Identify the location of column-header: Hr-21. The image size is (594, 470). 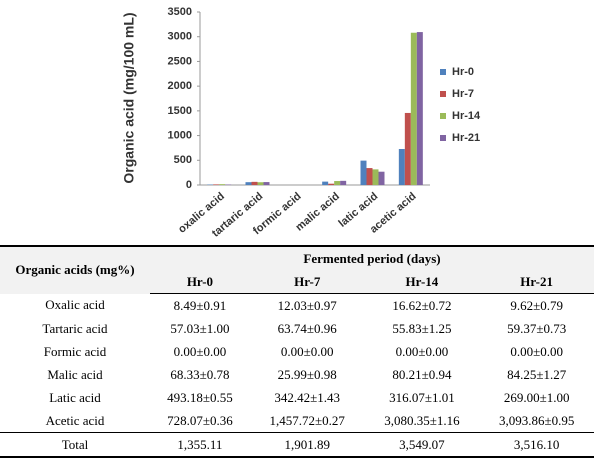
(536, 282).